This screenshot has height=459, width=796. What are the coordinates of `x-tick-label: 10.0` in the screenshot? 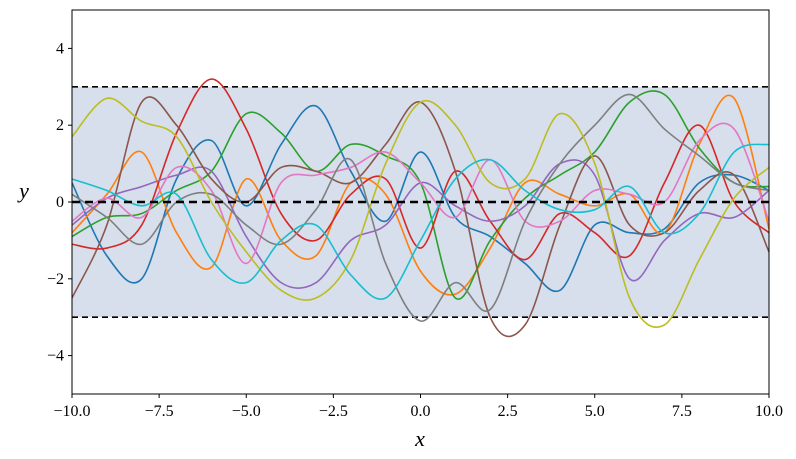 It's located at (769, 411).